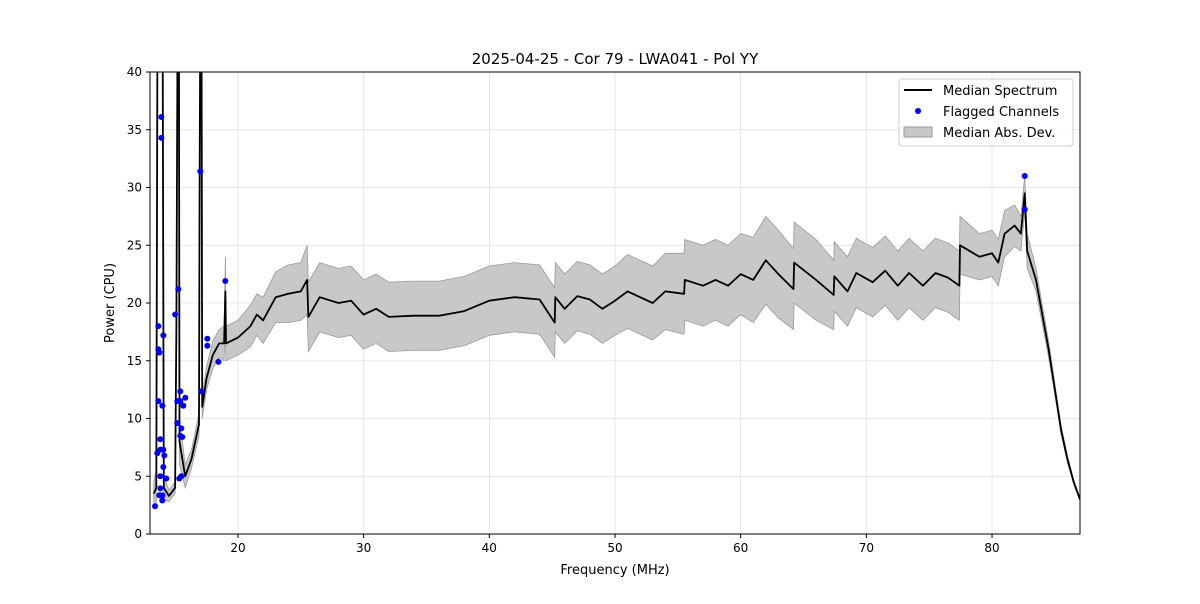 The height and width of the screenshot is (604, 1200). I want to click on x-tick-label: 60, so click(740, 548).